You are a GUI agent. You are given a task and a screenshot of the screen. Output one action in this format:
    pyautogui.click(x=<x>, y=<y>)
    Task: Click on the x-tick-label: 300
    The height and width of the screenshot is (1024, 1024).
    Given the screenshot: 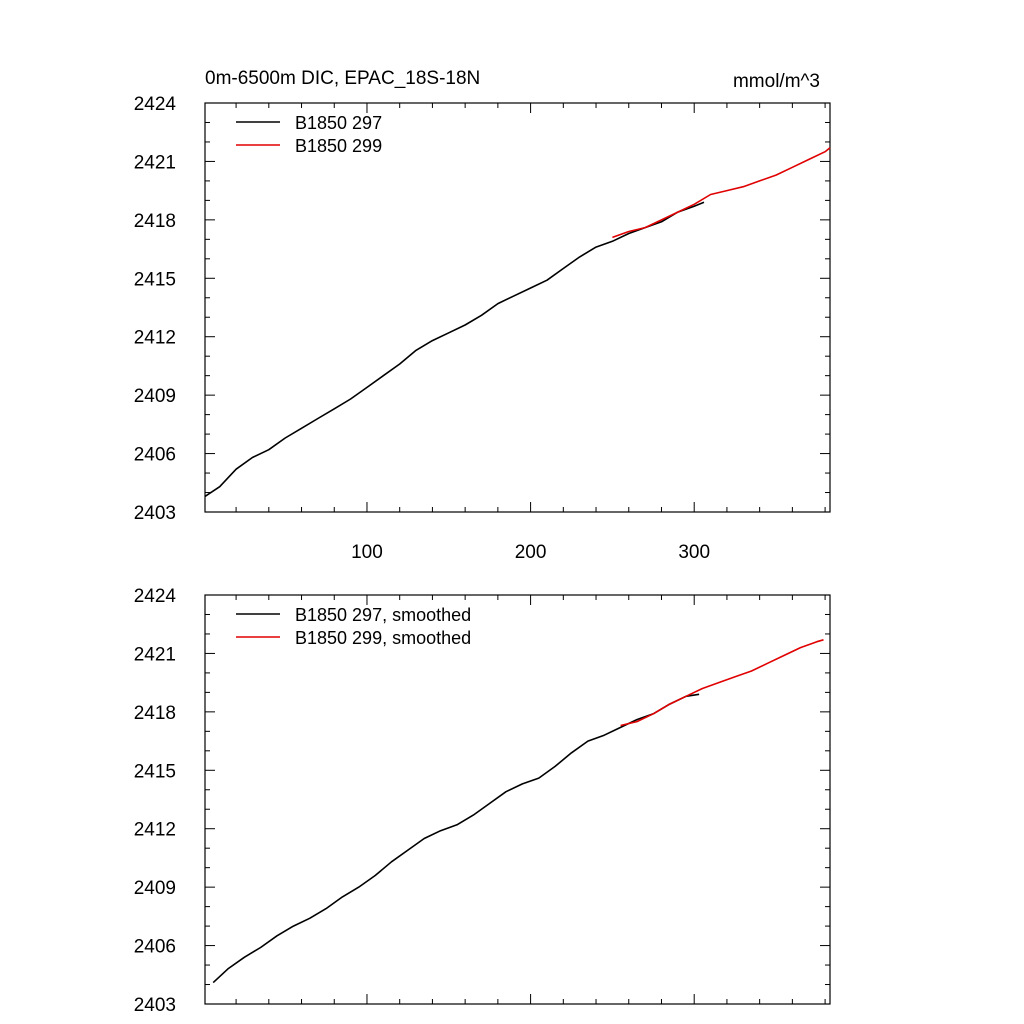 What is the action you would take?
    pyautogui.click(x=694, y=552)
    